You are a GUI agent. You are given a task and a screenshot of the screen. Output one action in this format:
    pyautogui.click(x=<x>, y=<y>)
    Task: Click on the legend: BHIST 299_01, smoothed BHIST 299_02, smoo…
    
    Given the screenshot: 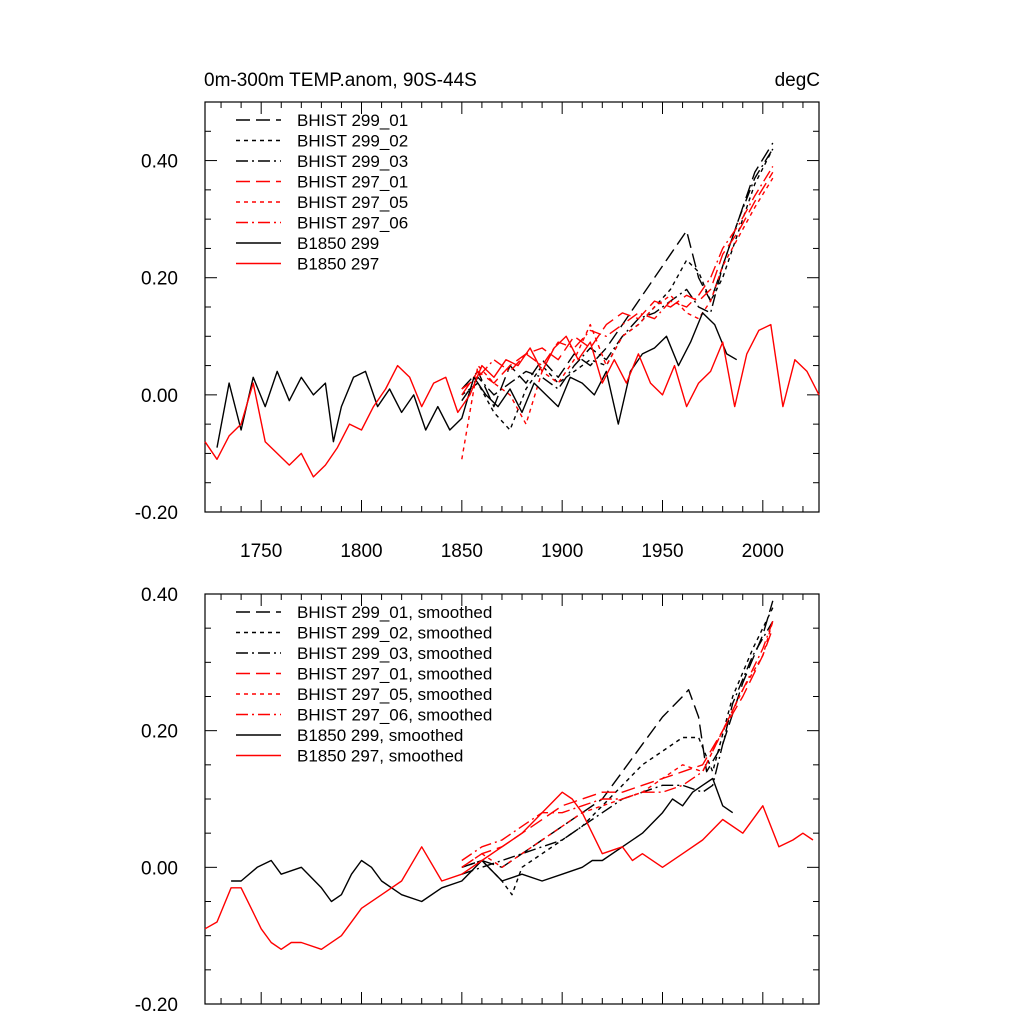 What is the action you would take?
    pyautogui.click(x=364, y=684)
    